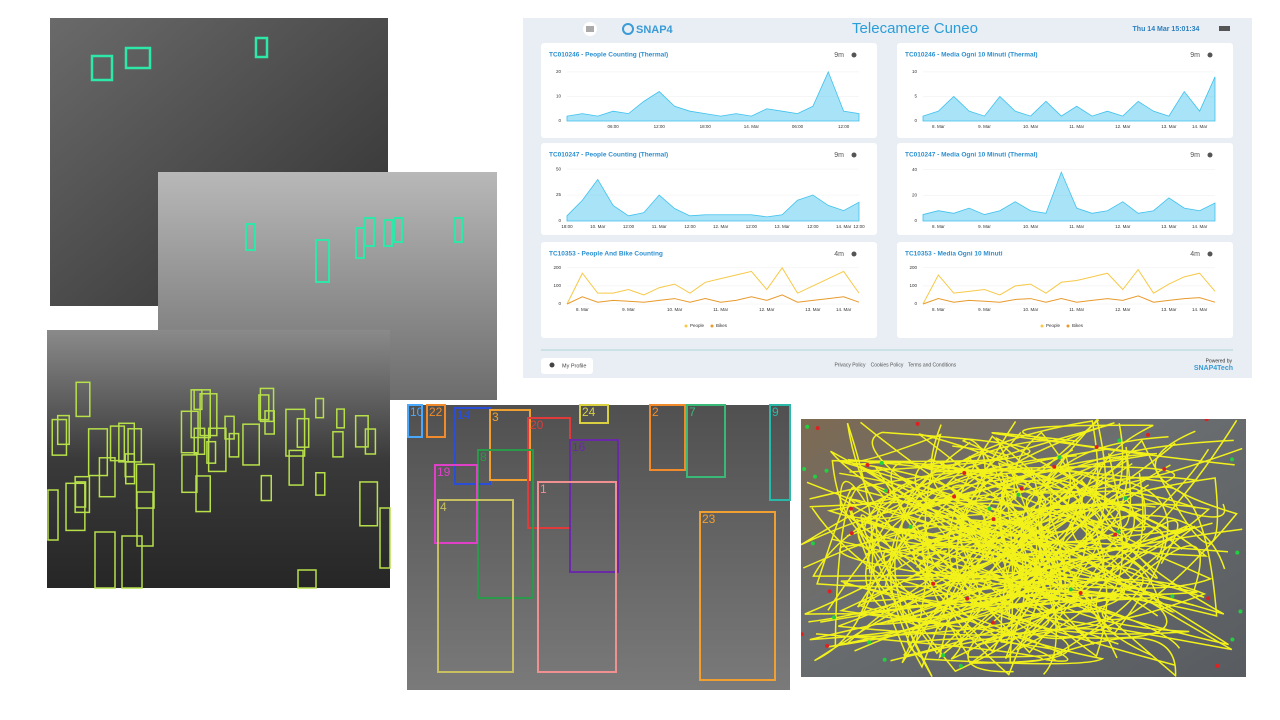 Image resolution: width=1280 pixels, height=720 pixels. Describe the element at coordinates (1224, 28) in the screenshot. I see `user-icons` at that location.